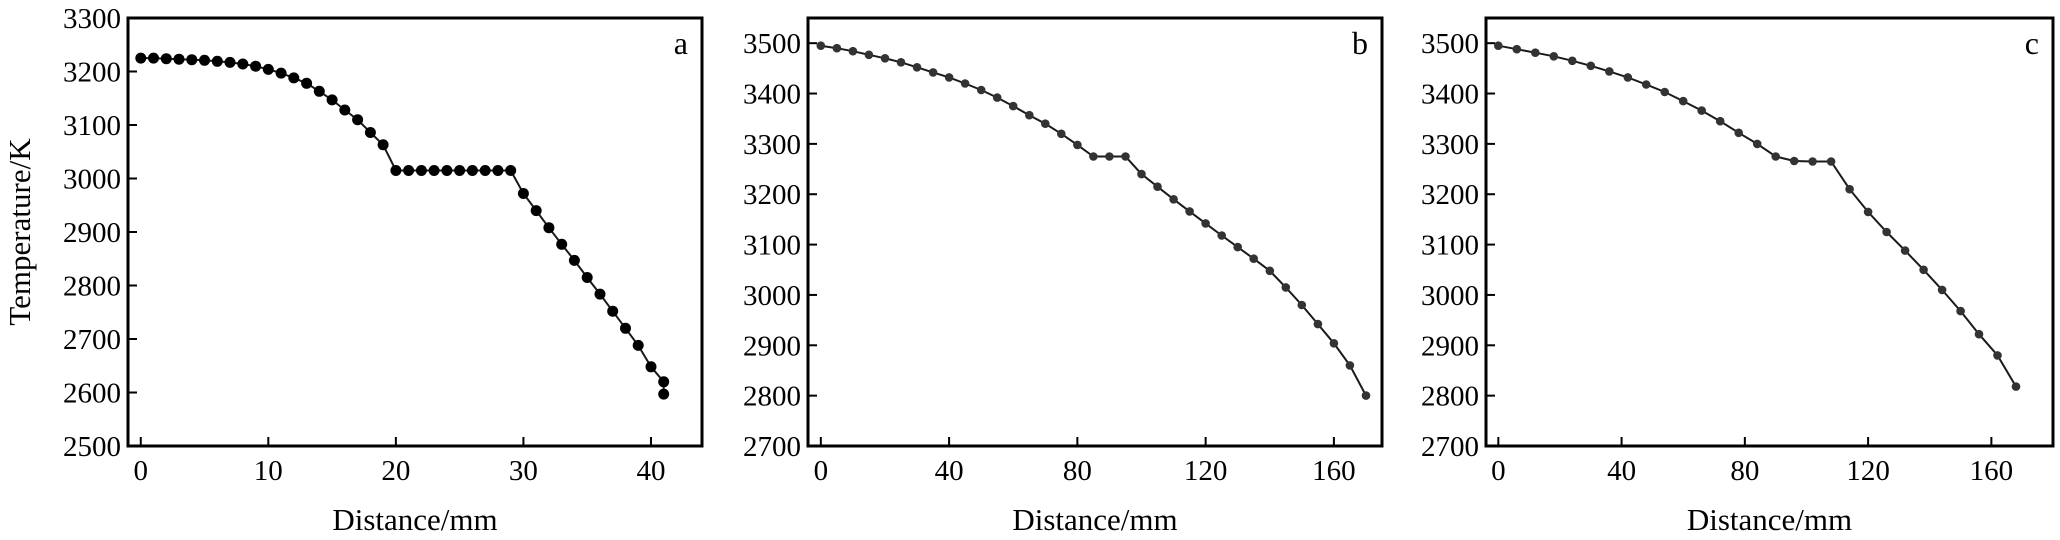 The height and width of the screenshot is (540, 2060). Describe the element at coordinates (1334, 471) in the screenshot. I see `x-tick-label: 160` at that location.